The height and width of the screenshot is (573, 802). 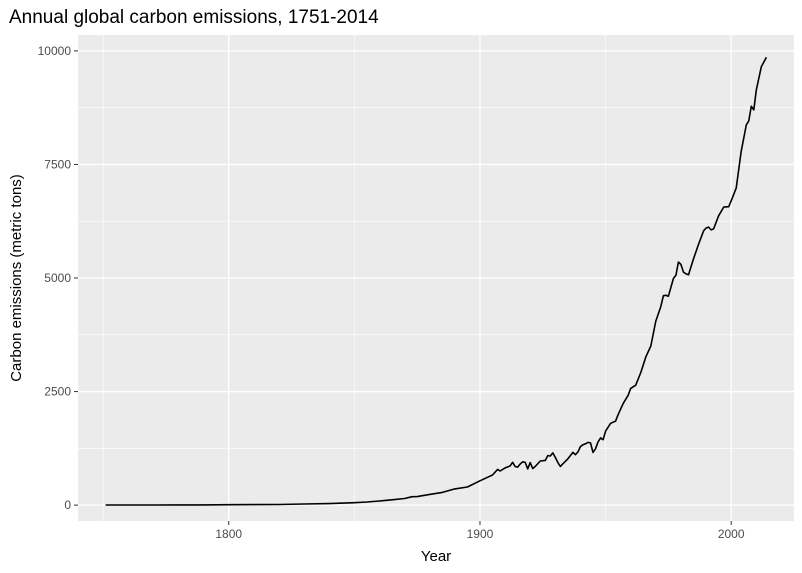 What do you see at coordinates (57, 164) in the screenshot?
I see `y-tick-label: 7500` at bounding box center [57, 164].